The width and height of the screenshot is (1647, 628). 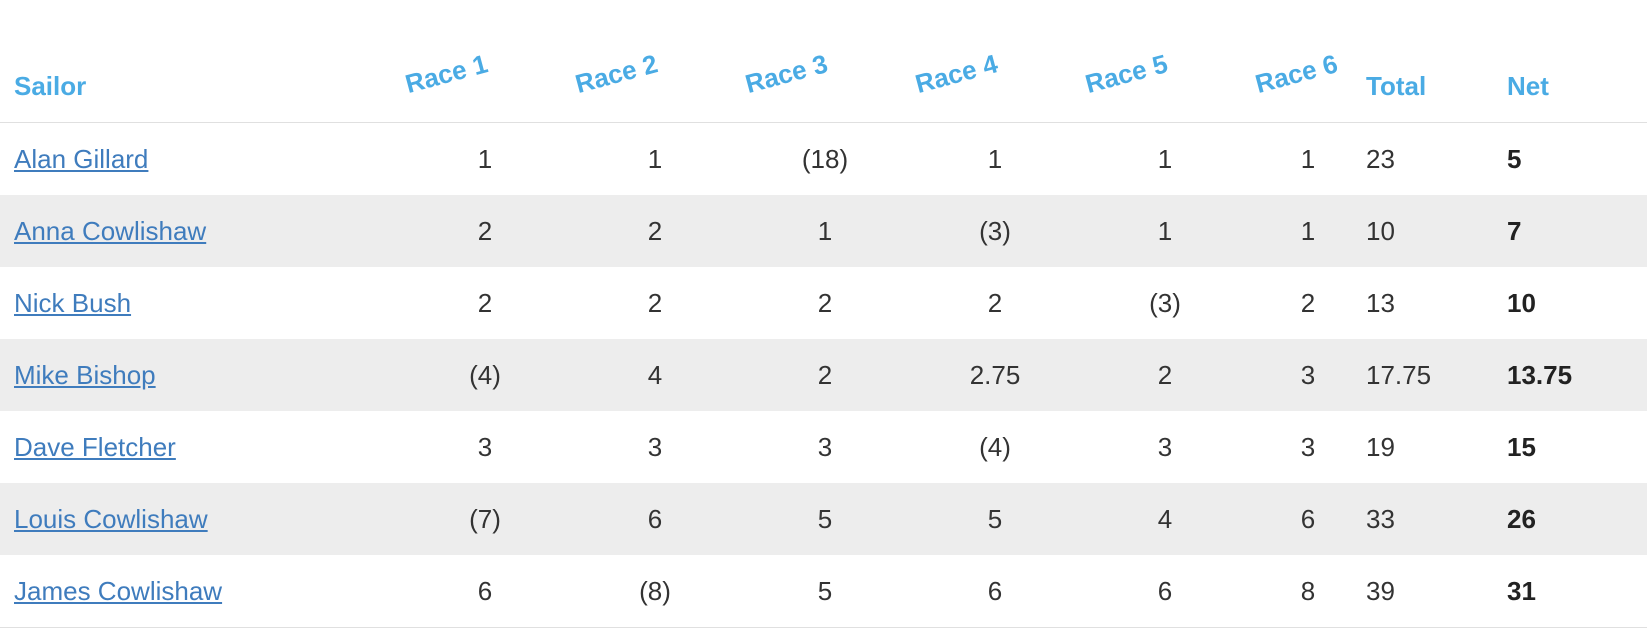 What do you see at coordinates (655, 446) in the screenshot?
I see `race-2-score: 3` at bounding box center [655, 446].